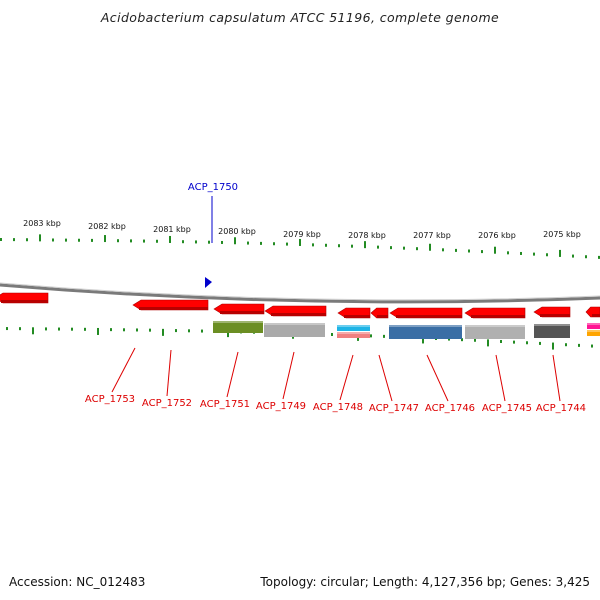 This screenshot has width=600, height=600. What do you see at coordinates (300, 246) in the screenshot?
I see `upper-tick-track` at bounding box center [300, 246].